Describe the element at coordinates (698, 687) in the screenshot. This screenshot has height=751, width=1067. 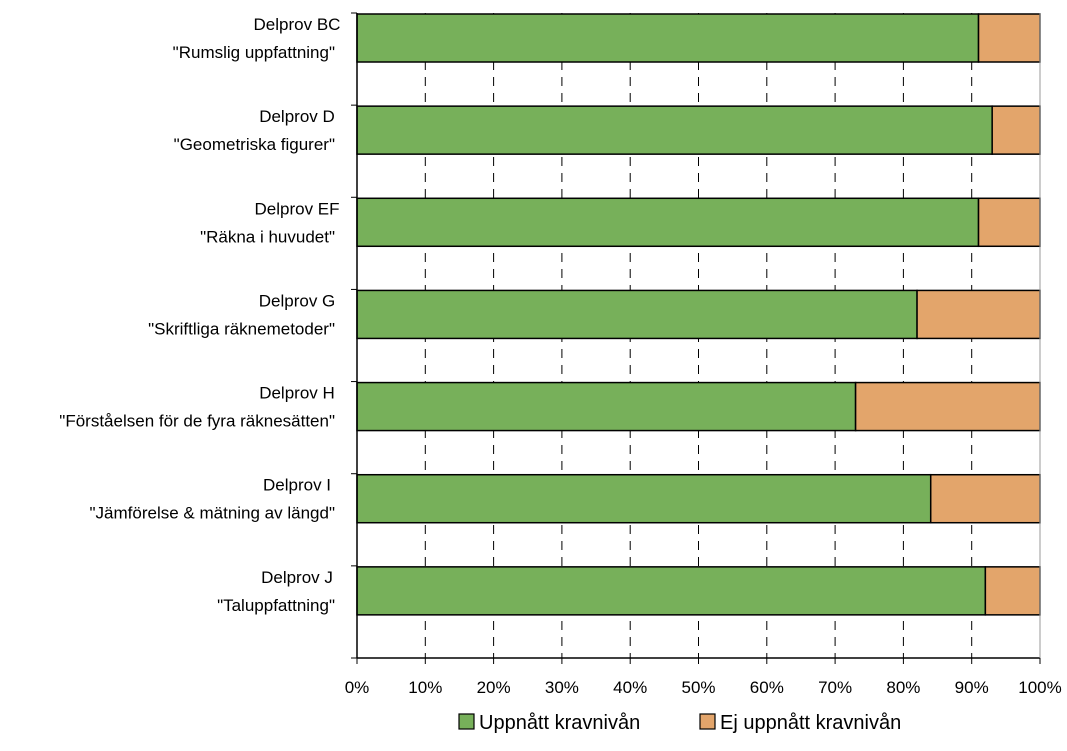
I see `x-tick-label: 50%` at that location.